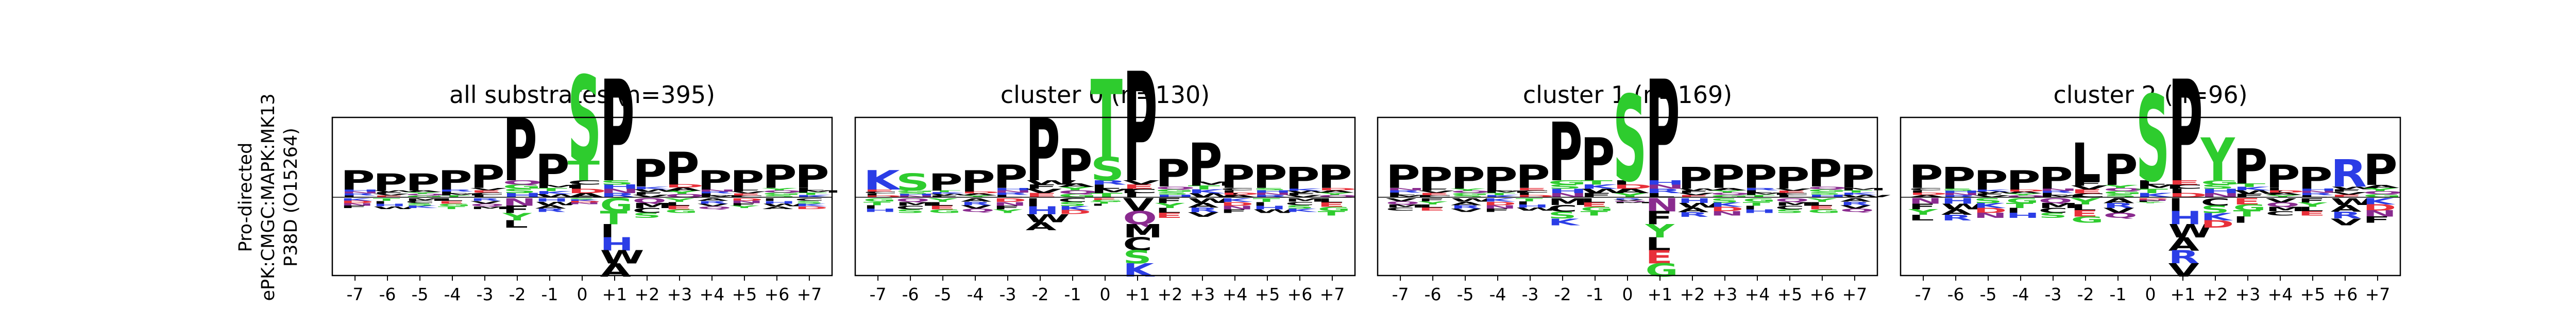  What do you see at coordinates (1532, 189) in the screenshot?
I see `logo-letter-background: E` at bounding box center [1532, 189].